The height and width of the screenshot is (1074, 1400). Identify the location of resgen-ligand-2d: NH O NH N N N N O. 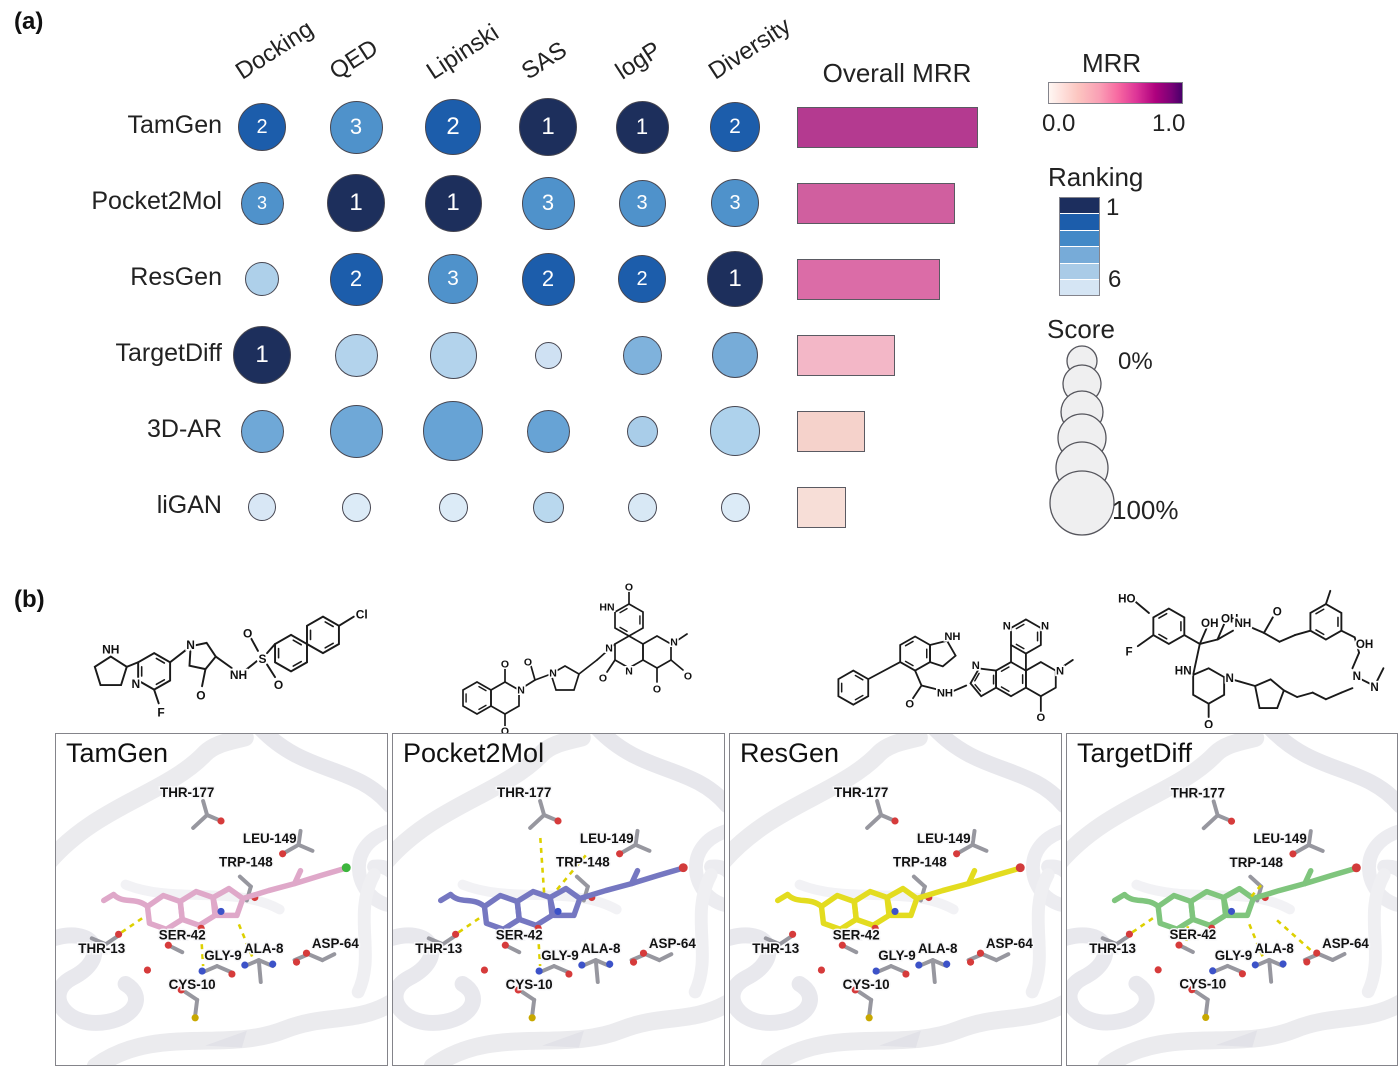
(955, 672).